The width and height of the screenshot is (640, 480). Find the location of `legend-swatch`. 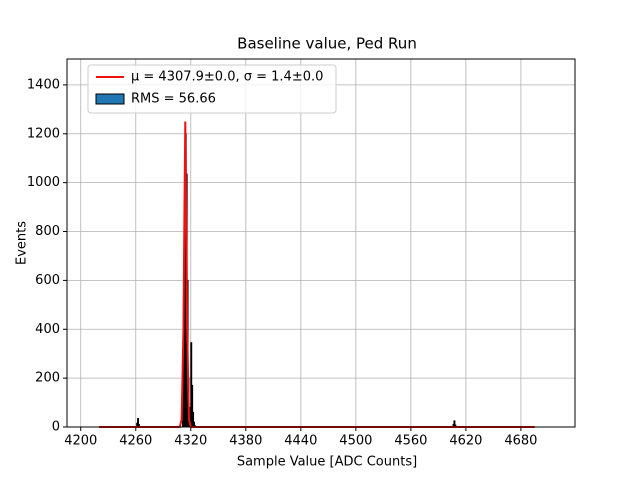

legend-swatch is located at coordinates (110, 99).